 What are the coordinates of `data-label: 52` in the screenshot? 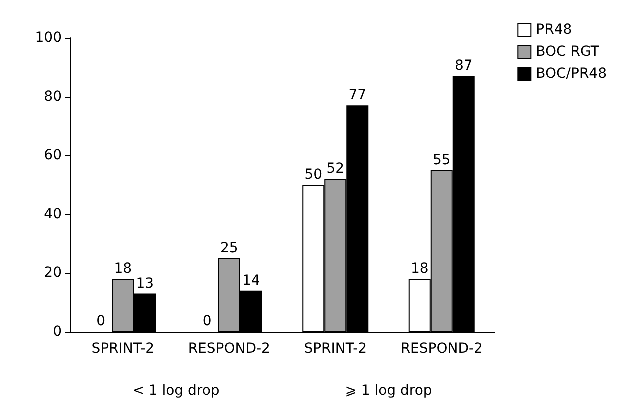 It's located at (335, 169).